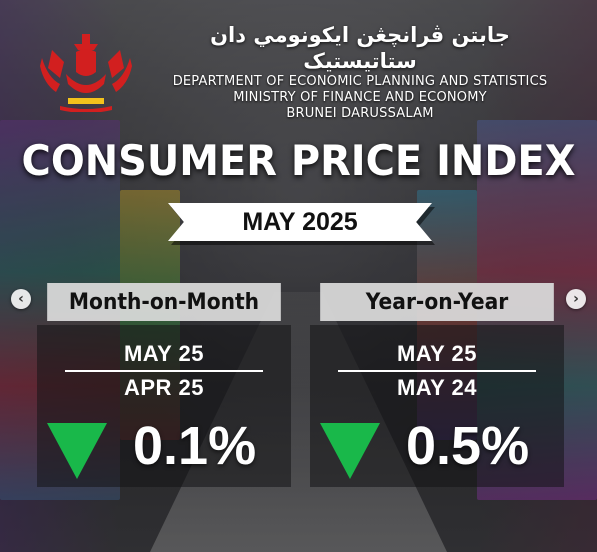 This screenshot has height=552, width=597. I want to click on page-title: CONSUMER PRICE INDEX, so click(298, 160).